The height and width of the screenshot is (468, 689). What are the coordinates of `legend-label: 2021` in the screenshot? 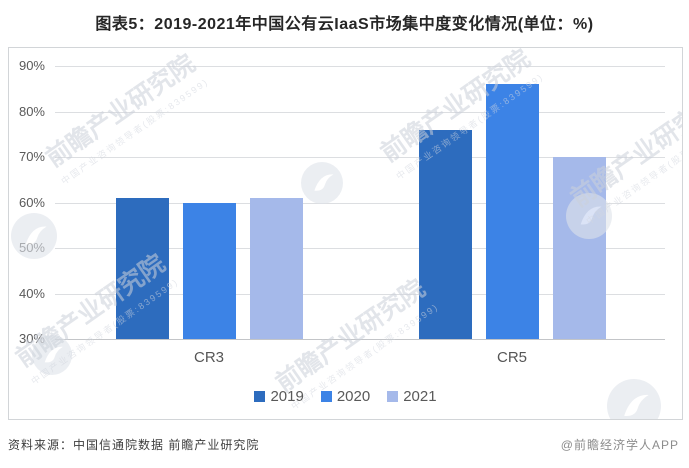 It's located at (420, 396).